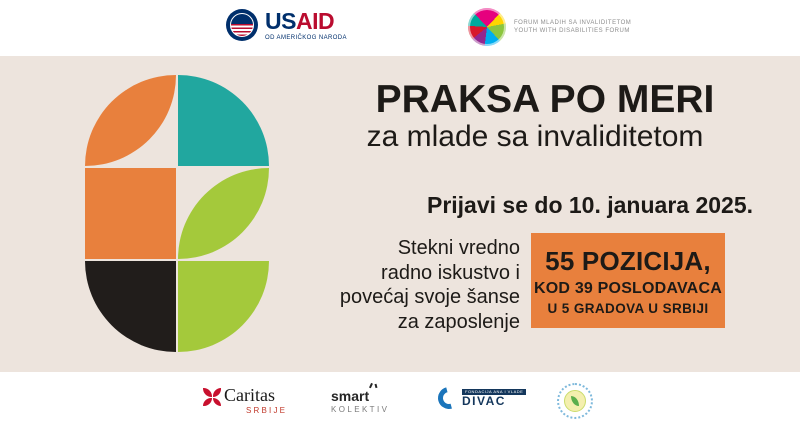 The width and height of the screenshot is (800, 425). Describe the element at coordinates (223, 120) in the screenshot. I see `glyph-tile-teal-quarter` at that location.